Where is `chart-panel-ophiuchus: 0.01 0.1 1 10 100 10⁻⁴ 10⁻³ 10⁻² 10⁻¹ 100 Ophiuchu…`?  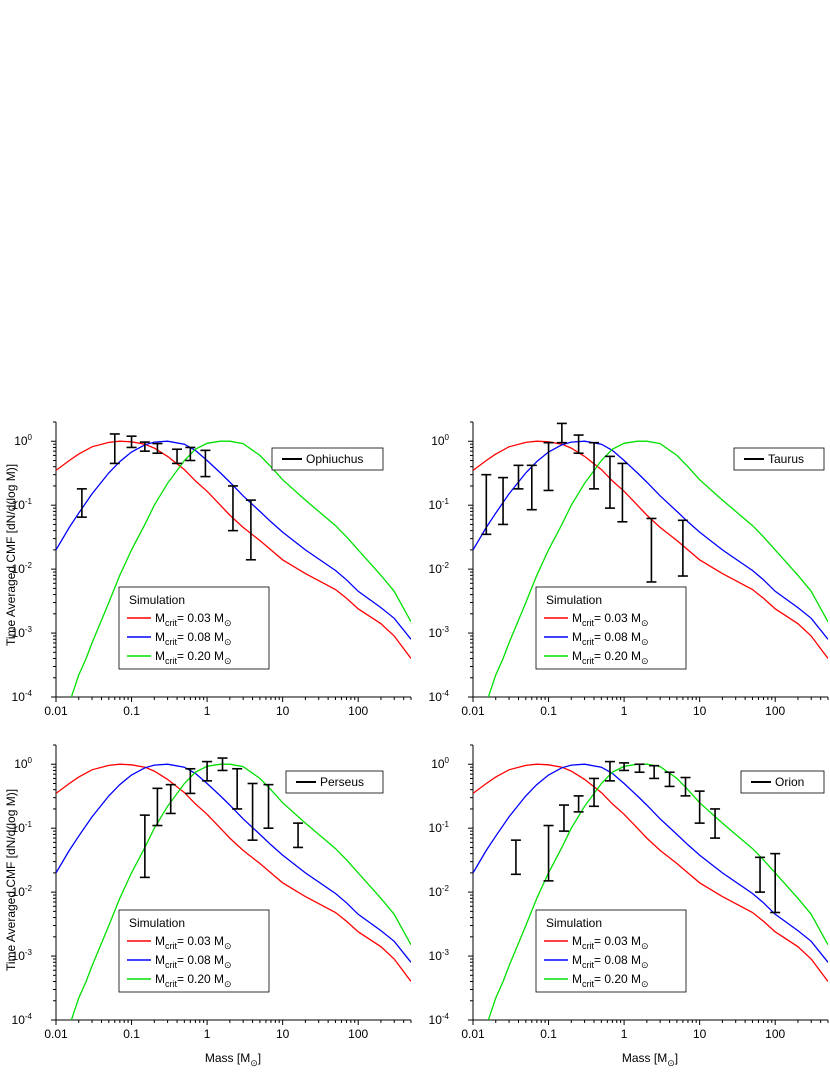
chart-panel-ophiuchus: 0.01 0.1 1 10 100 10⁻⁴ 10⁻³ 10⁻² 10⁻¹ 100 Ophiuchu… is located at coordinates (212, 569).